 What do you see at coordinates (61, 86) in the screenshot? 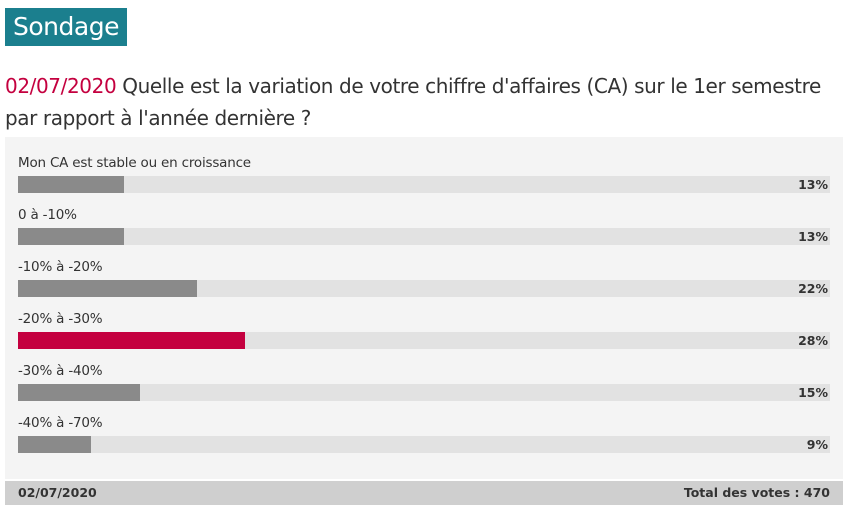
I see `question-date: 02/07/2020` at bounding box center [61, 86].